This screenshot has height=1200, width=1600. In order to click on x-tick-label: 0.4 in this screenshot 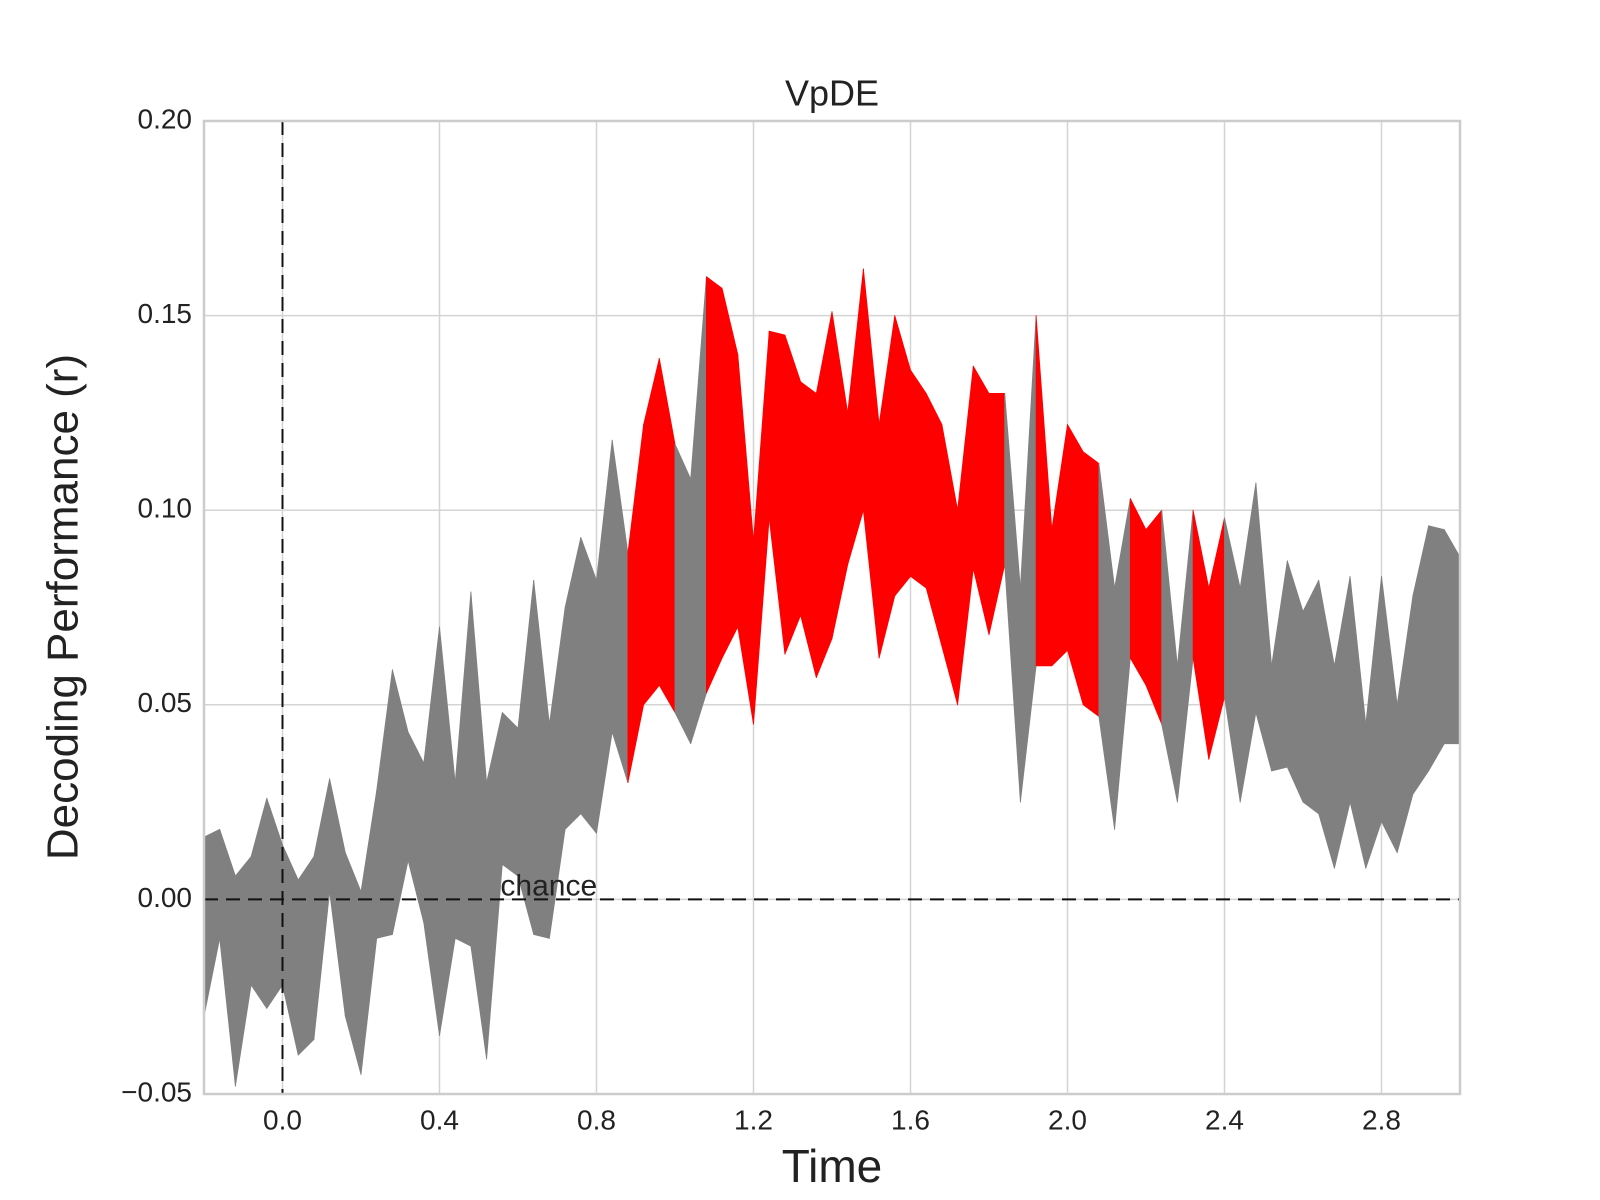, I will do `click(439, 1119)`.